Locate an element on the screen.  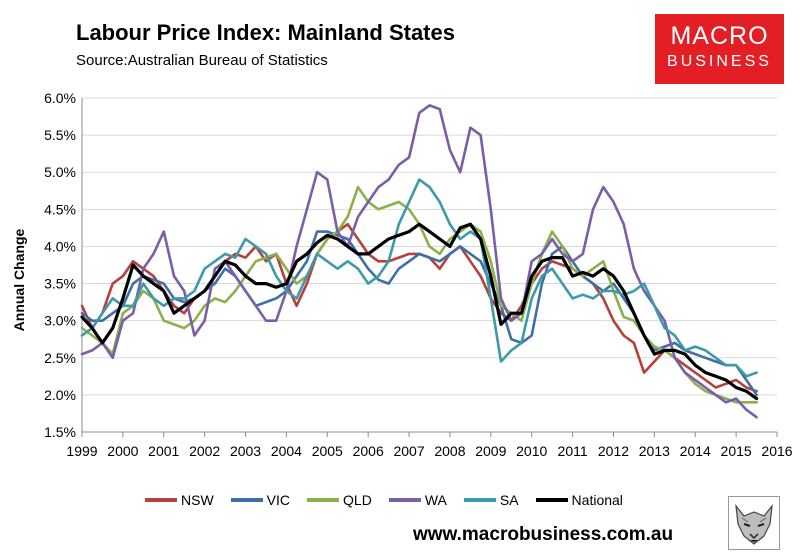
x-tick-label: 2003 is located at coordinates (245, 451).